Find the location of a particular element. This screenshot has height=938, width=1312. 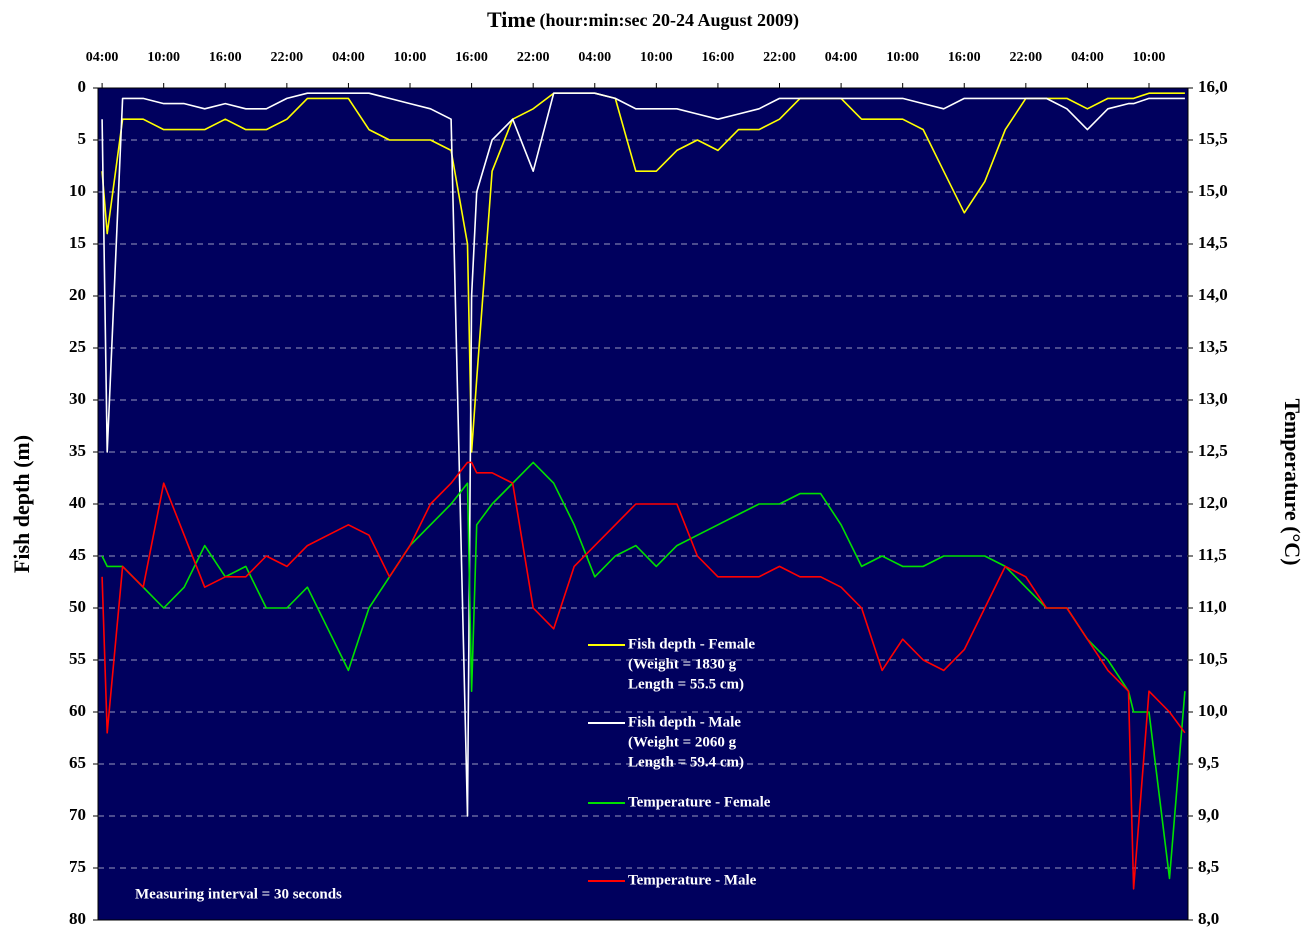

legend-label: Fish depth - Female is located at coordinates (691, 644).